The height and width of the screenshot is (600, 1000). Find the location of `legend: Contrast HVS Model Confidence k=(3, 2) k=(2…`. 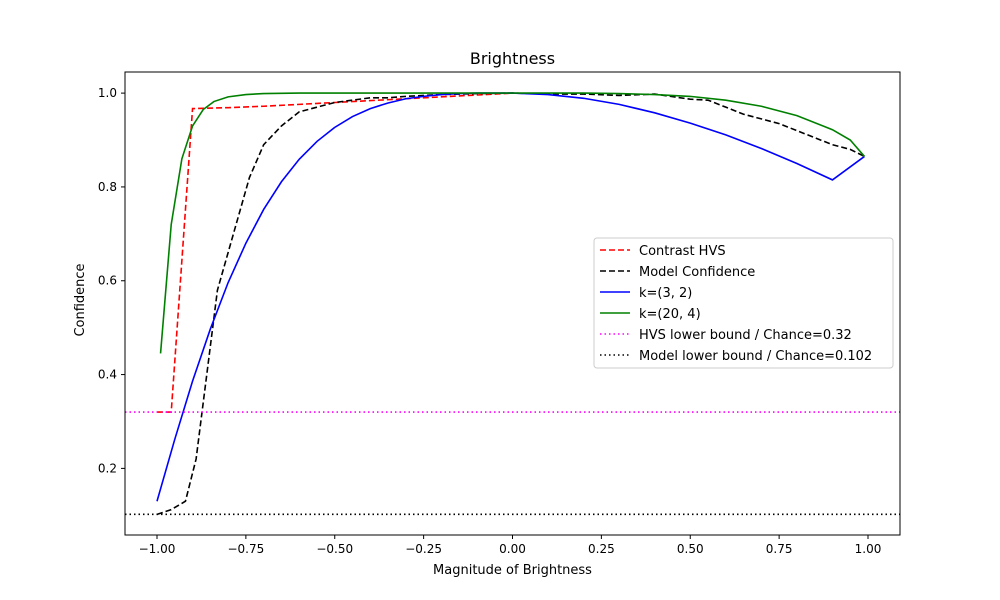

legend: Contrast HVS Model Confidence k=(3, 2) k=(2… is located at coordinates (743, 303).